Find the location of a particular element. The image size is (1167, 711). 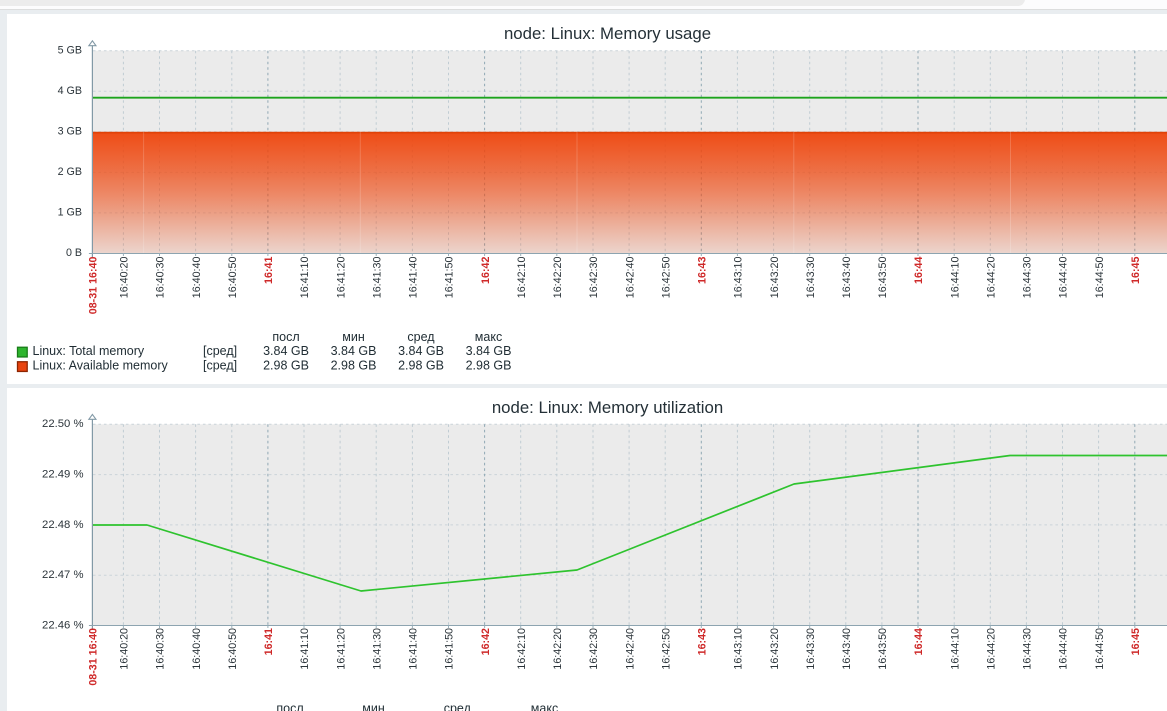

svg-text: 4 GB is located at coordinates (70, 91).